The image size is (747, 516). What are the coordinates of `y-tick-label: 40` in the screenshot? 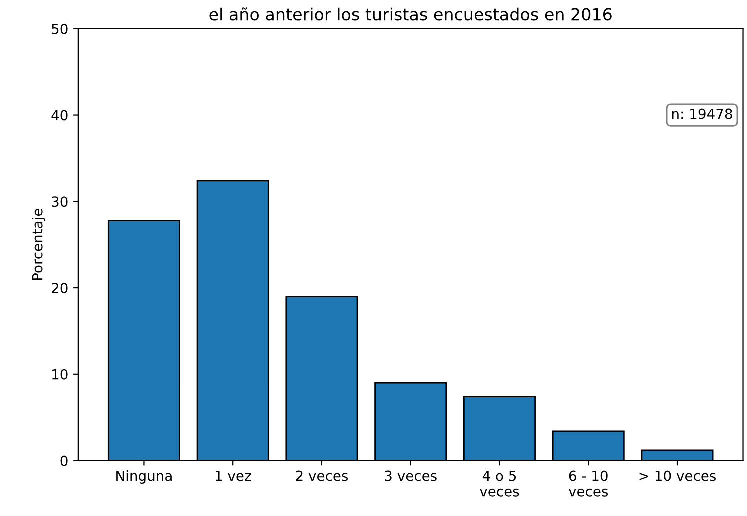 It's located at (60, 115).